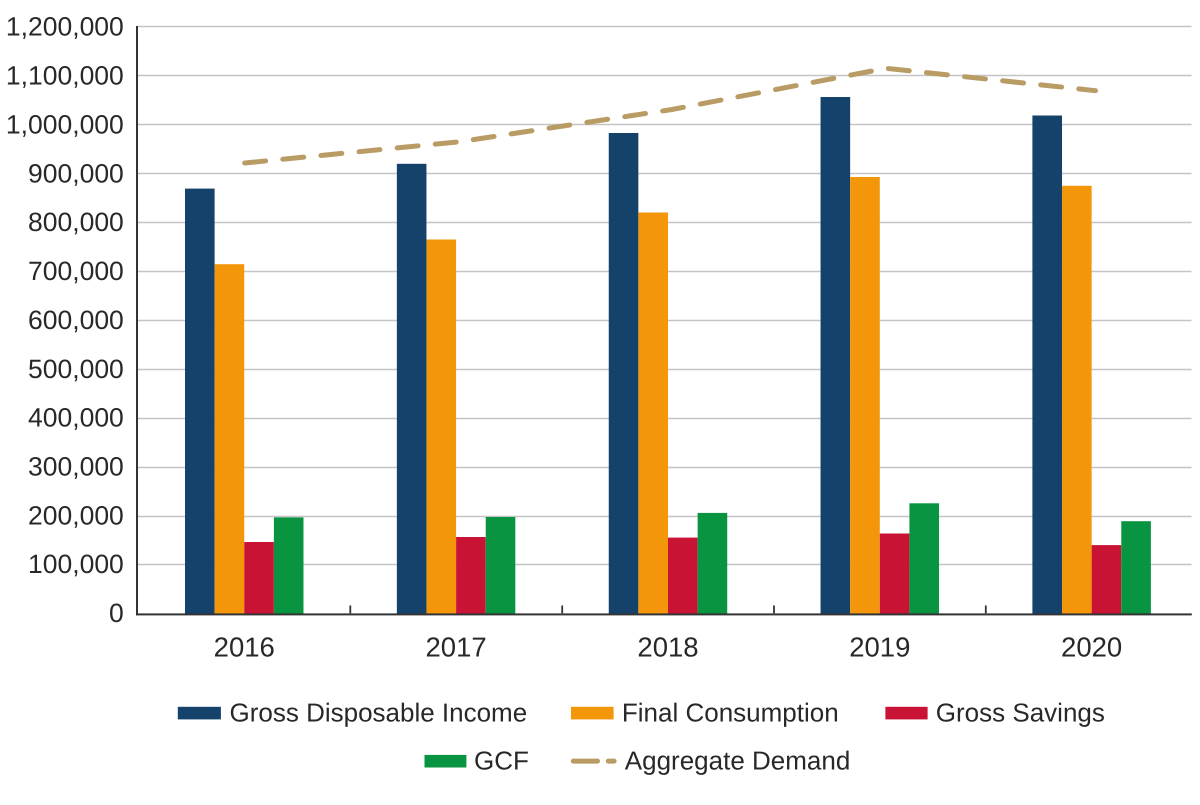 The height and width of the screenshot is (805, 1200). What do you see at coordinates (76, 369) in the screenshot?
I see `svg-text: 500,000` at bounding box center [76, 369].